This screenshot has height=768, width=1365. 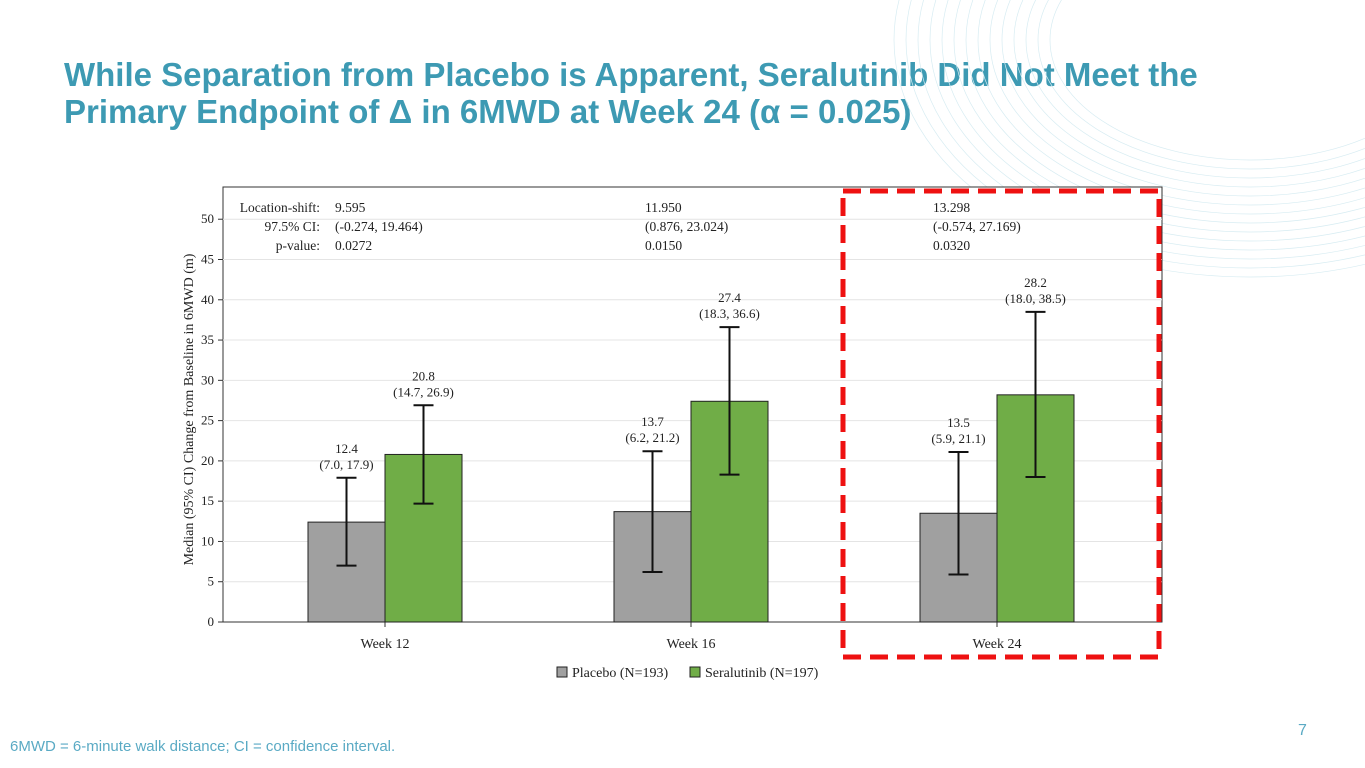 What do you see at coordinates (207, 540) in the screenshot?
I see `y-tick-label: 10` at bounding box center [207, 540].